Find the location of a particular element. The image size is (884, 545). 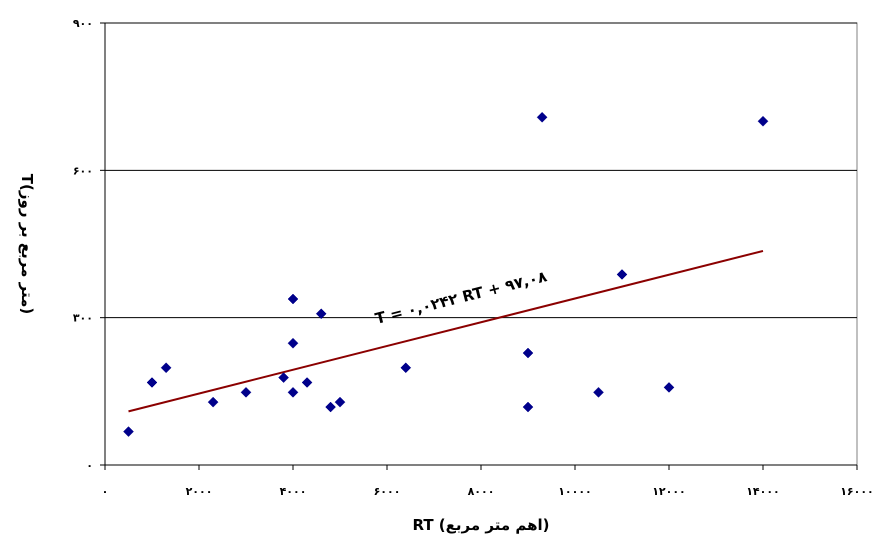

x-tick-label: ۱۰۰۰۰ is located at coordinates (575, 491).